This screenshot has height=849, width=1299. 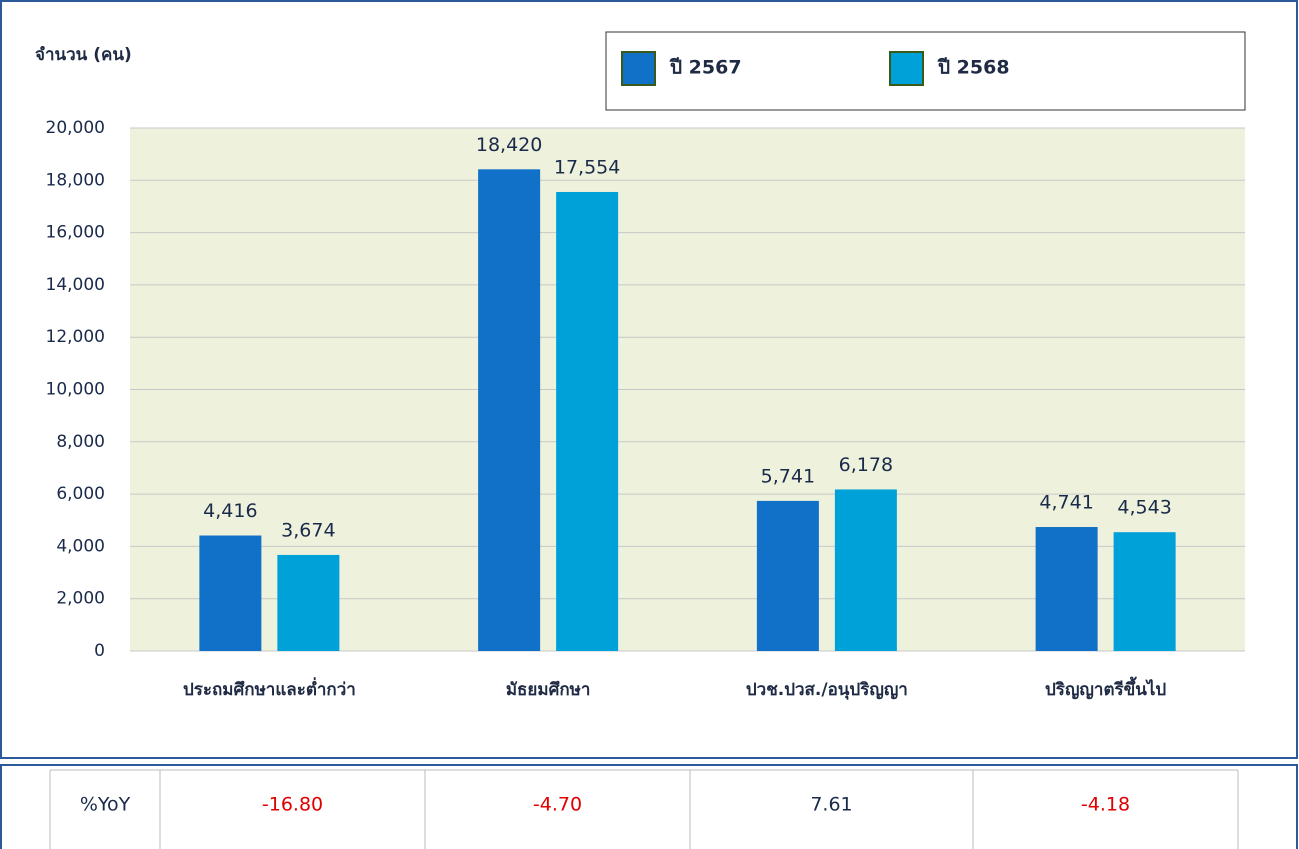 What do you see at coordinates (509, 145) in the screenshot?
I see `value-label: 18,420` at bounding box center [509, 145].